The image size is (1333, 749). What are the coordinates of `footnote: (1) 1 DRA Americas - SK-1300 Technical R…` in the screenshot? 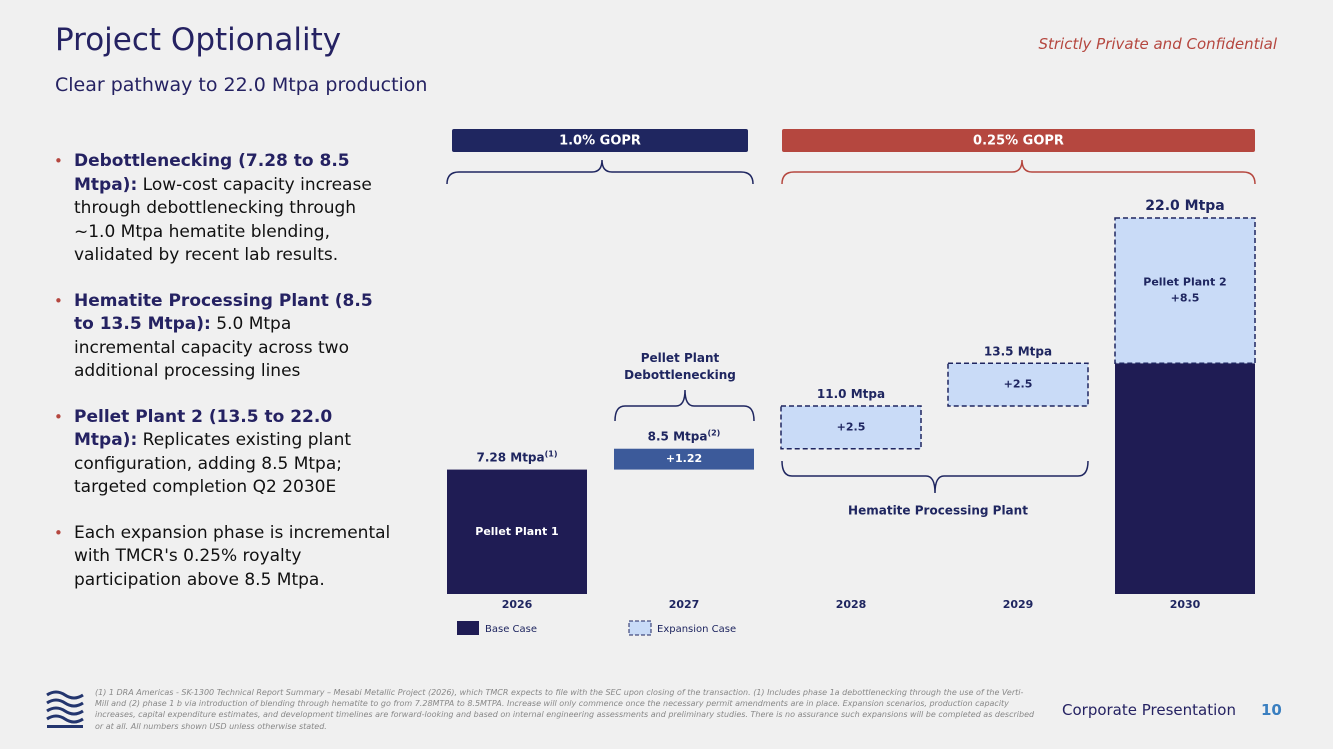 It's located at (565, 709).